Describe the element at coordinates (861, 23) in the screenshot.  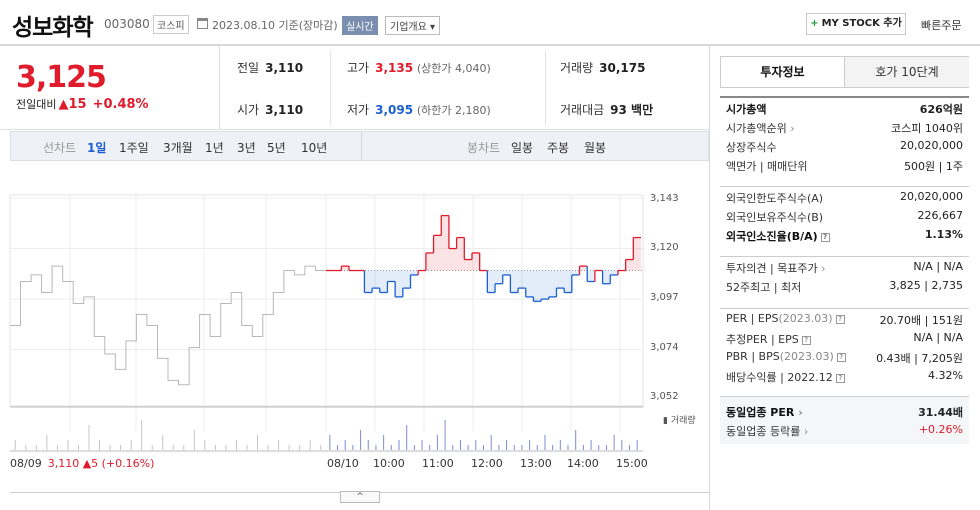
I see `my-stock-label: MY STOCK 추가` at that location.